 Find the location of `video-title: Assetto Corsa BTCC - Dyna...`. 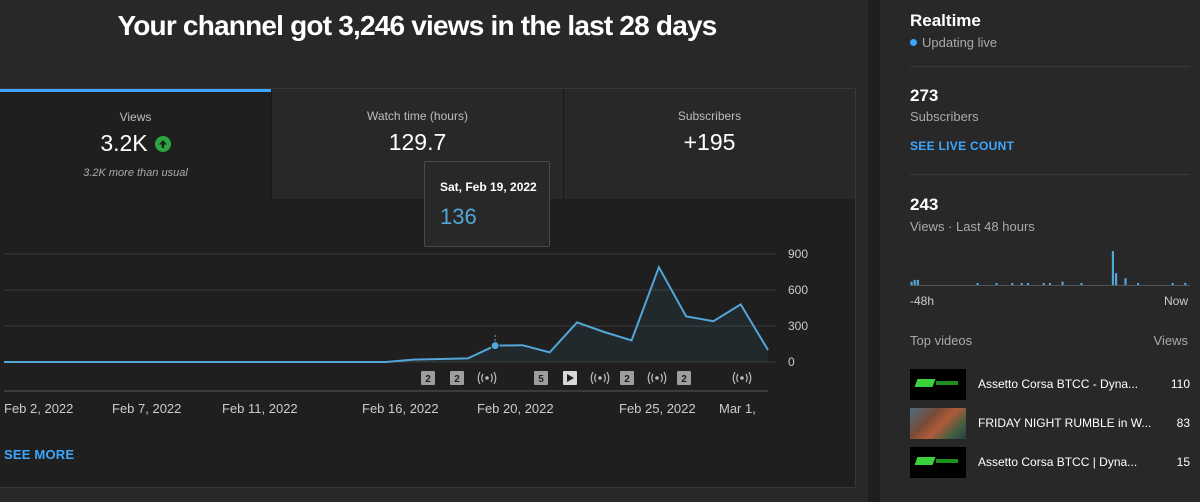

video-title: Assetto Corsa BTCC - Dyna... is located at coordinates (1058, 384).